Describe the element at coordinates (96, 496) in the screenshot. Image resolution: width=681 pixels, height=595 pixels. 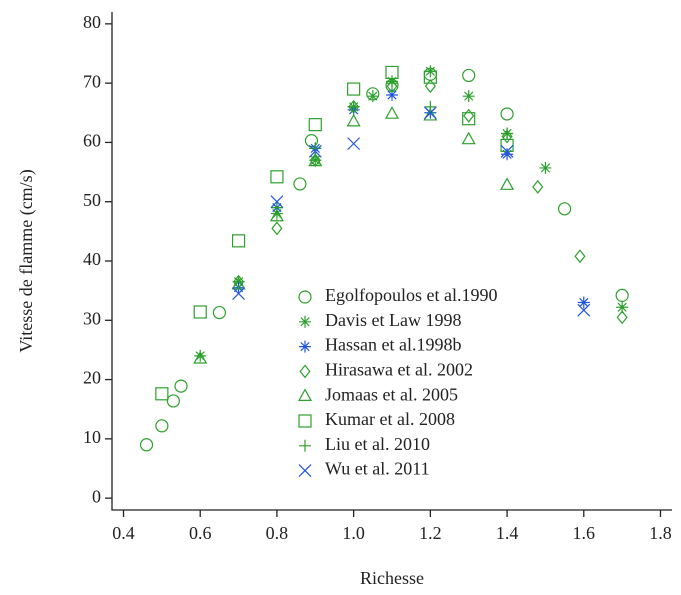
I see `y-tick-label: 0` at that location.